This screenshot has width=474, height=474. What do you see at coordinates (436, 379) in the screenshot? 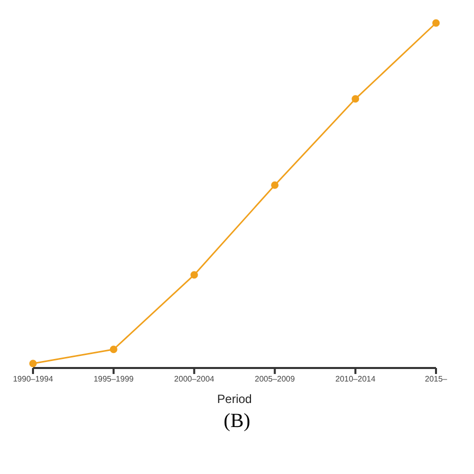
I see `x-tick-label: 2015–` at bounding box center [436, 379].